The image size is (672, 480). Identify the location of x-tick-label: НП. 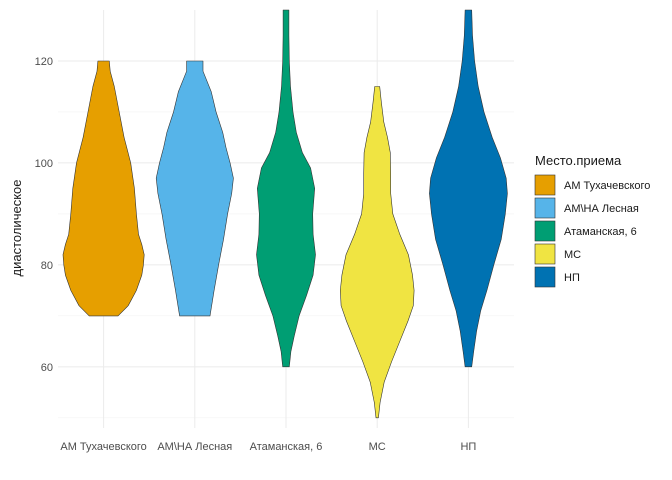
(468, 447).